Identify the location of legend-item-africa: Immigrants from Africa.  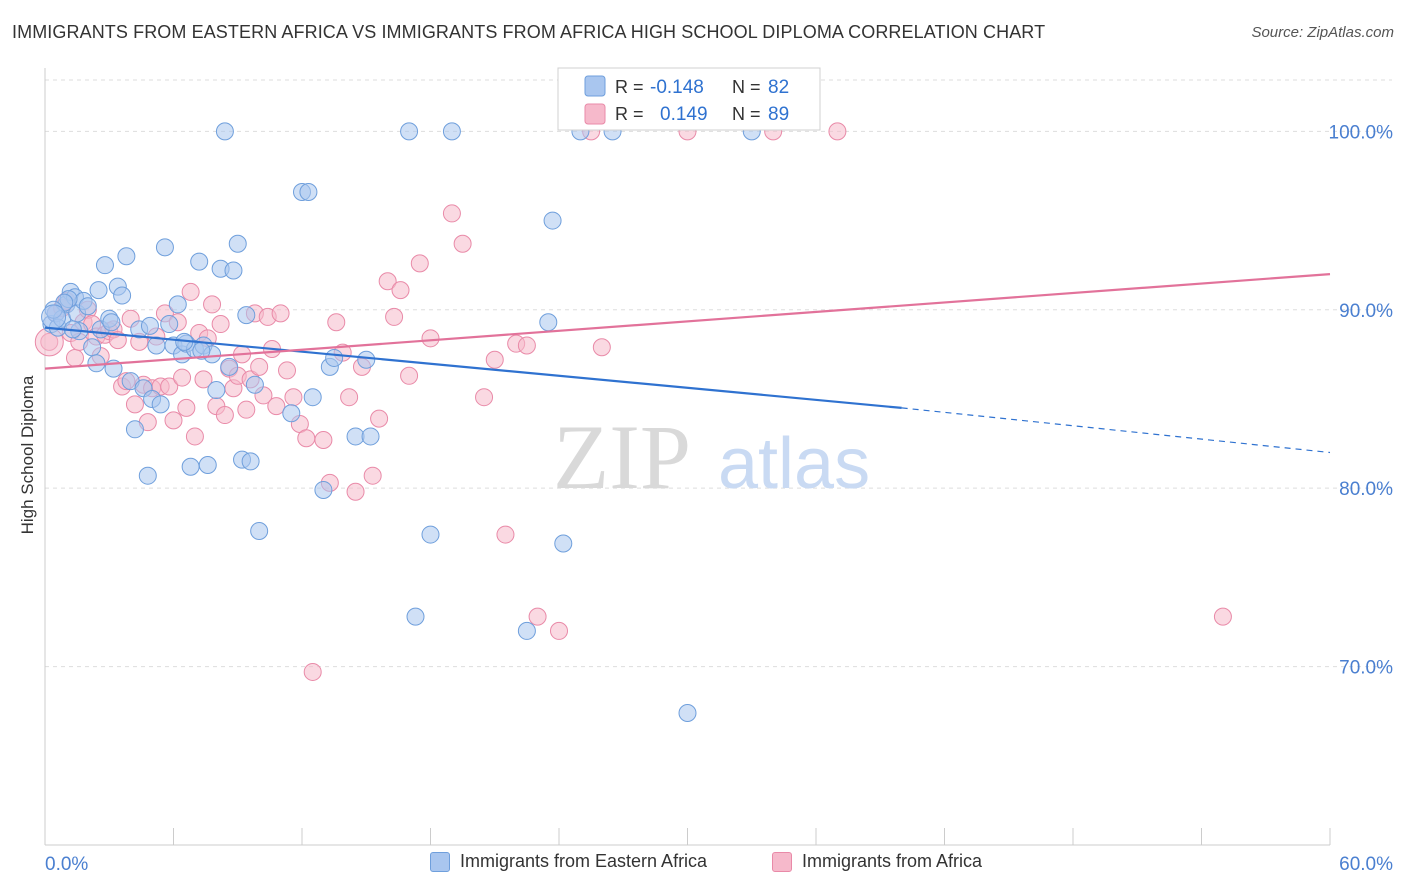
(877, 861).